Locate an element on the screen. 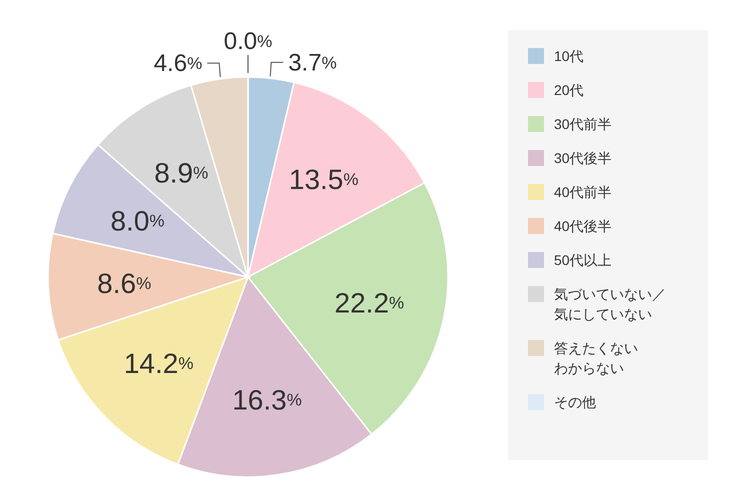 The height and width of the screenshot is (490, 750). data-label: 16.3% is located at coordinates (267, 400).